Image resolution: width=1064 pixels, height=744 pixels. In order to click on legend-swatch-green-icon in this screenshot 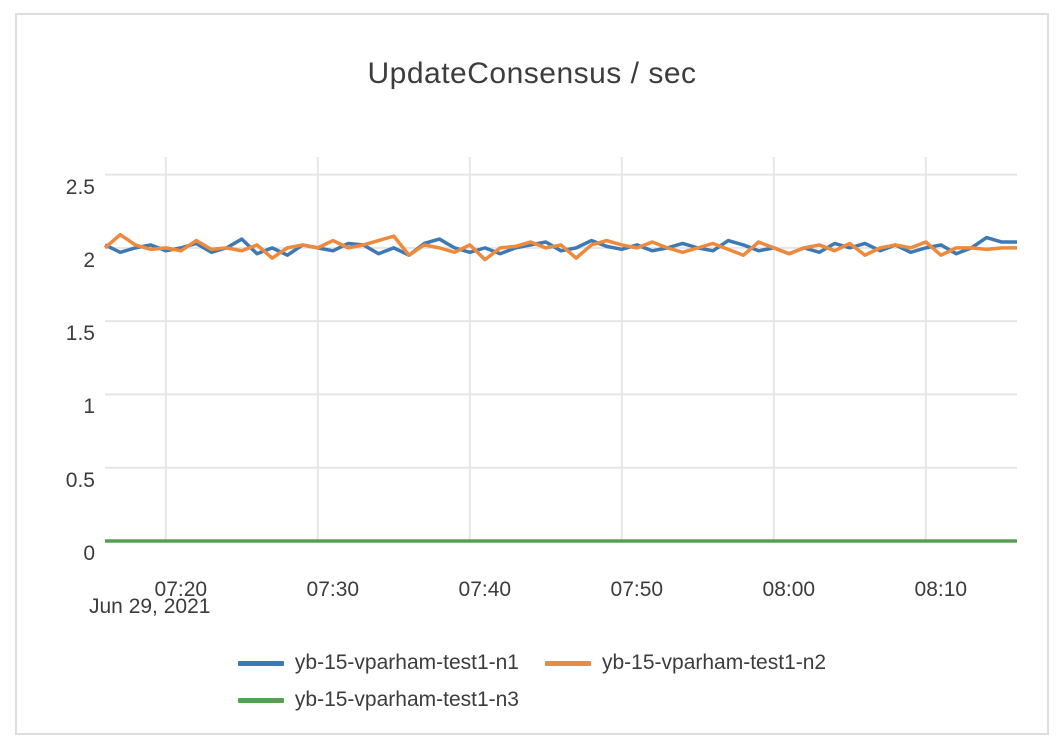, I will do `click(260, 700)`.